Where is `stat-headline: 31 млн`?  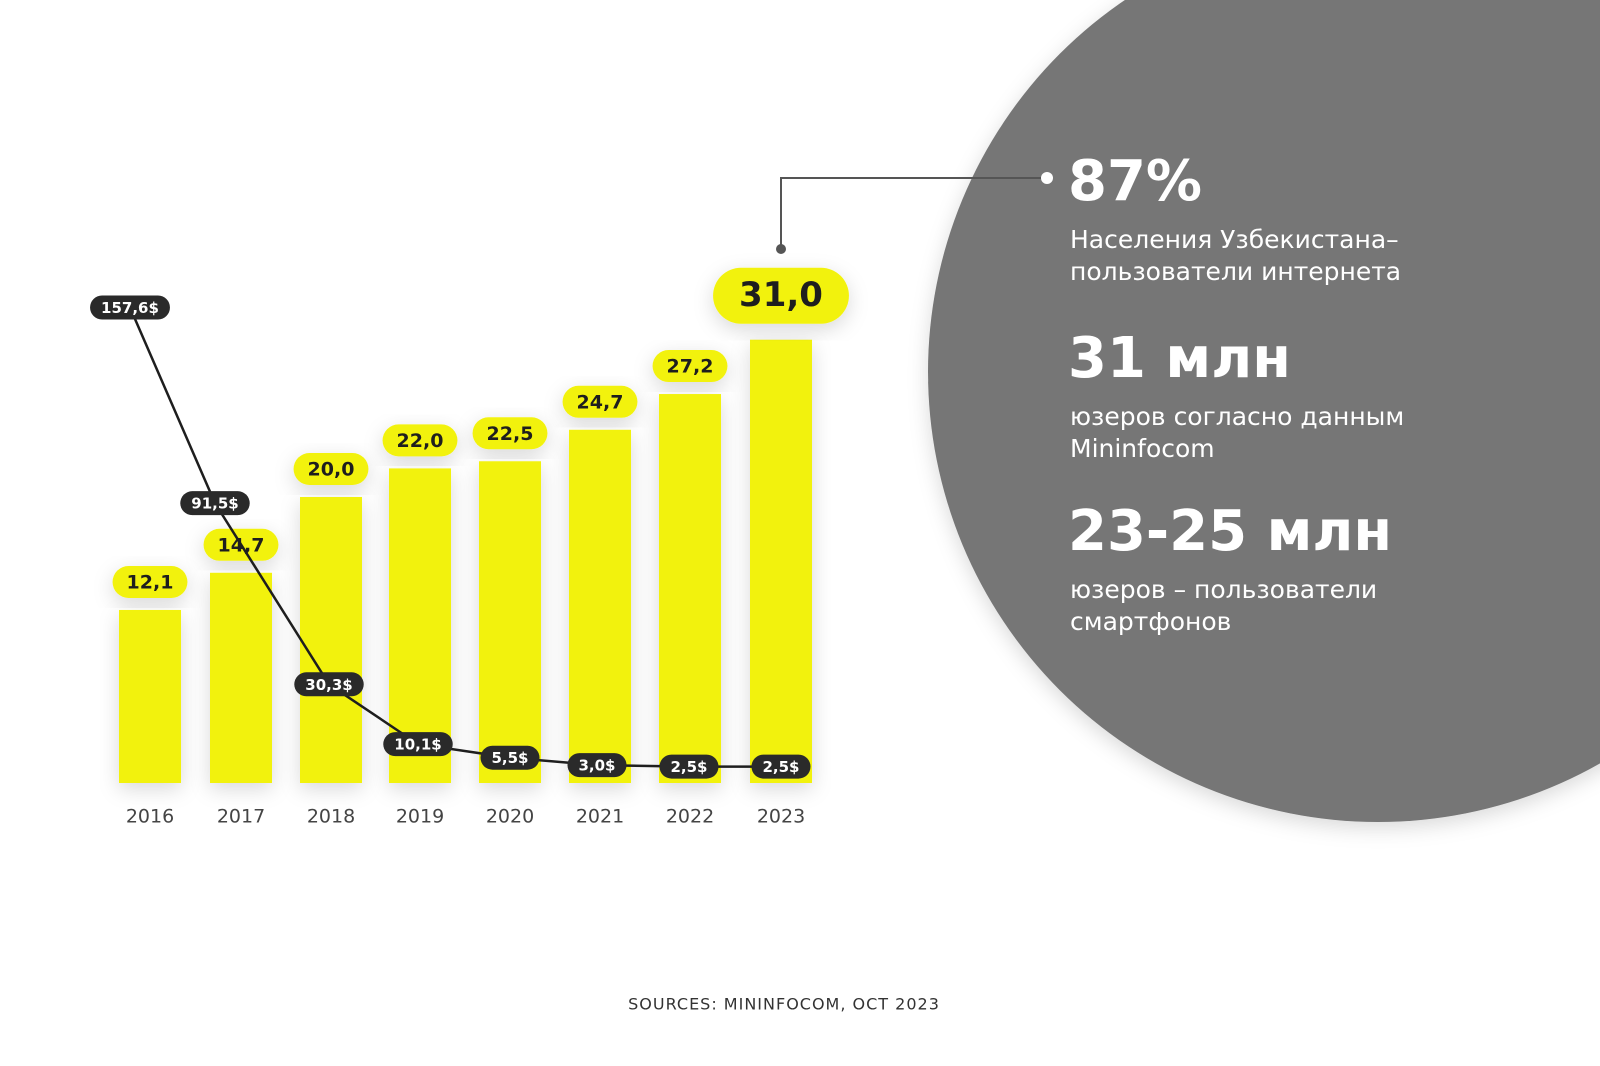
stat-headline: 31 млн is located at coordinates (1179, 358).